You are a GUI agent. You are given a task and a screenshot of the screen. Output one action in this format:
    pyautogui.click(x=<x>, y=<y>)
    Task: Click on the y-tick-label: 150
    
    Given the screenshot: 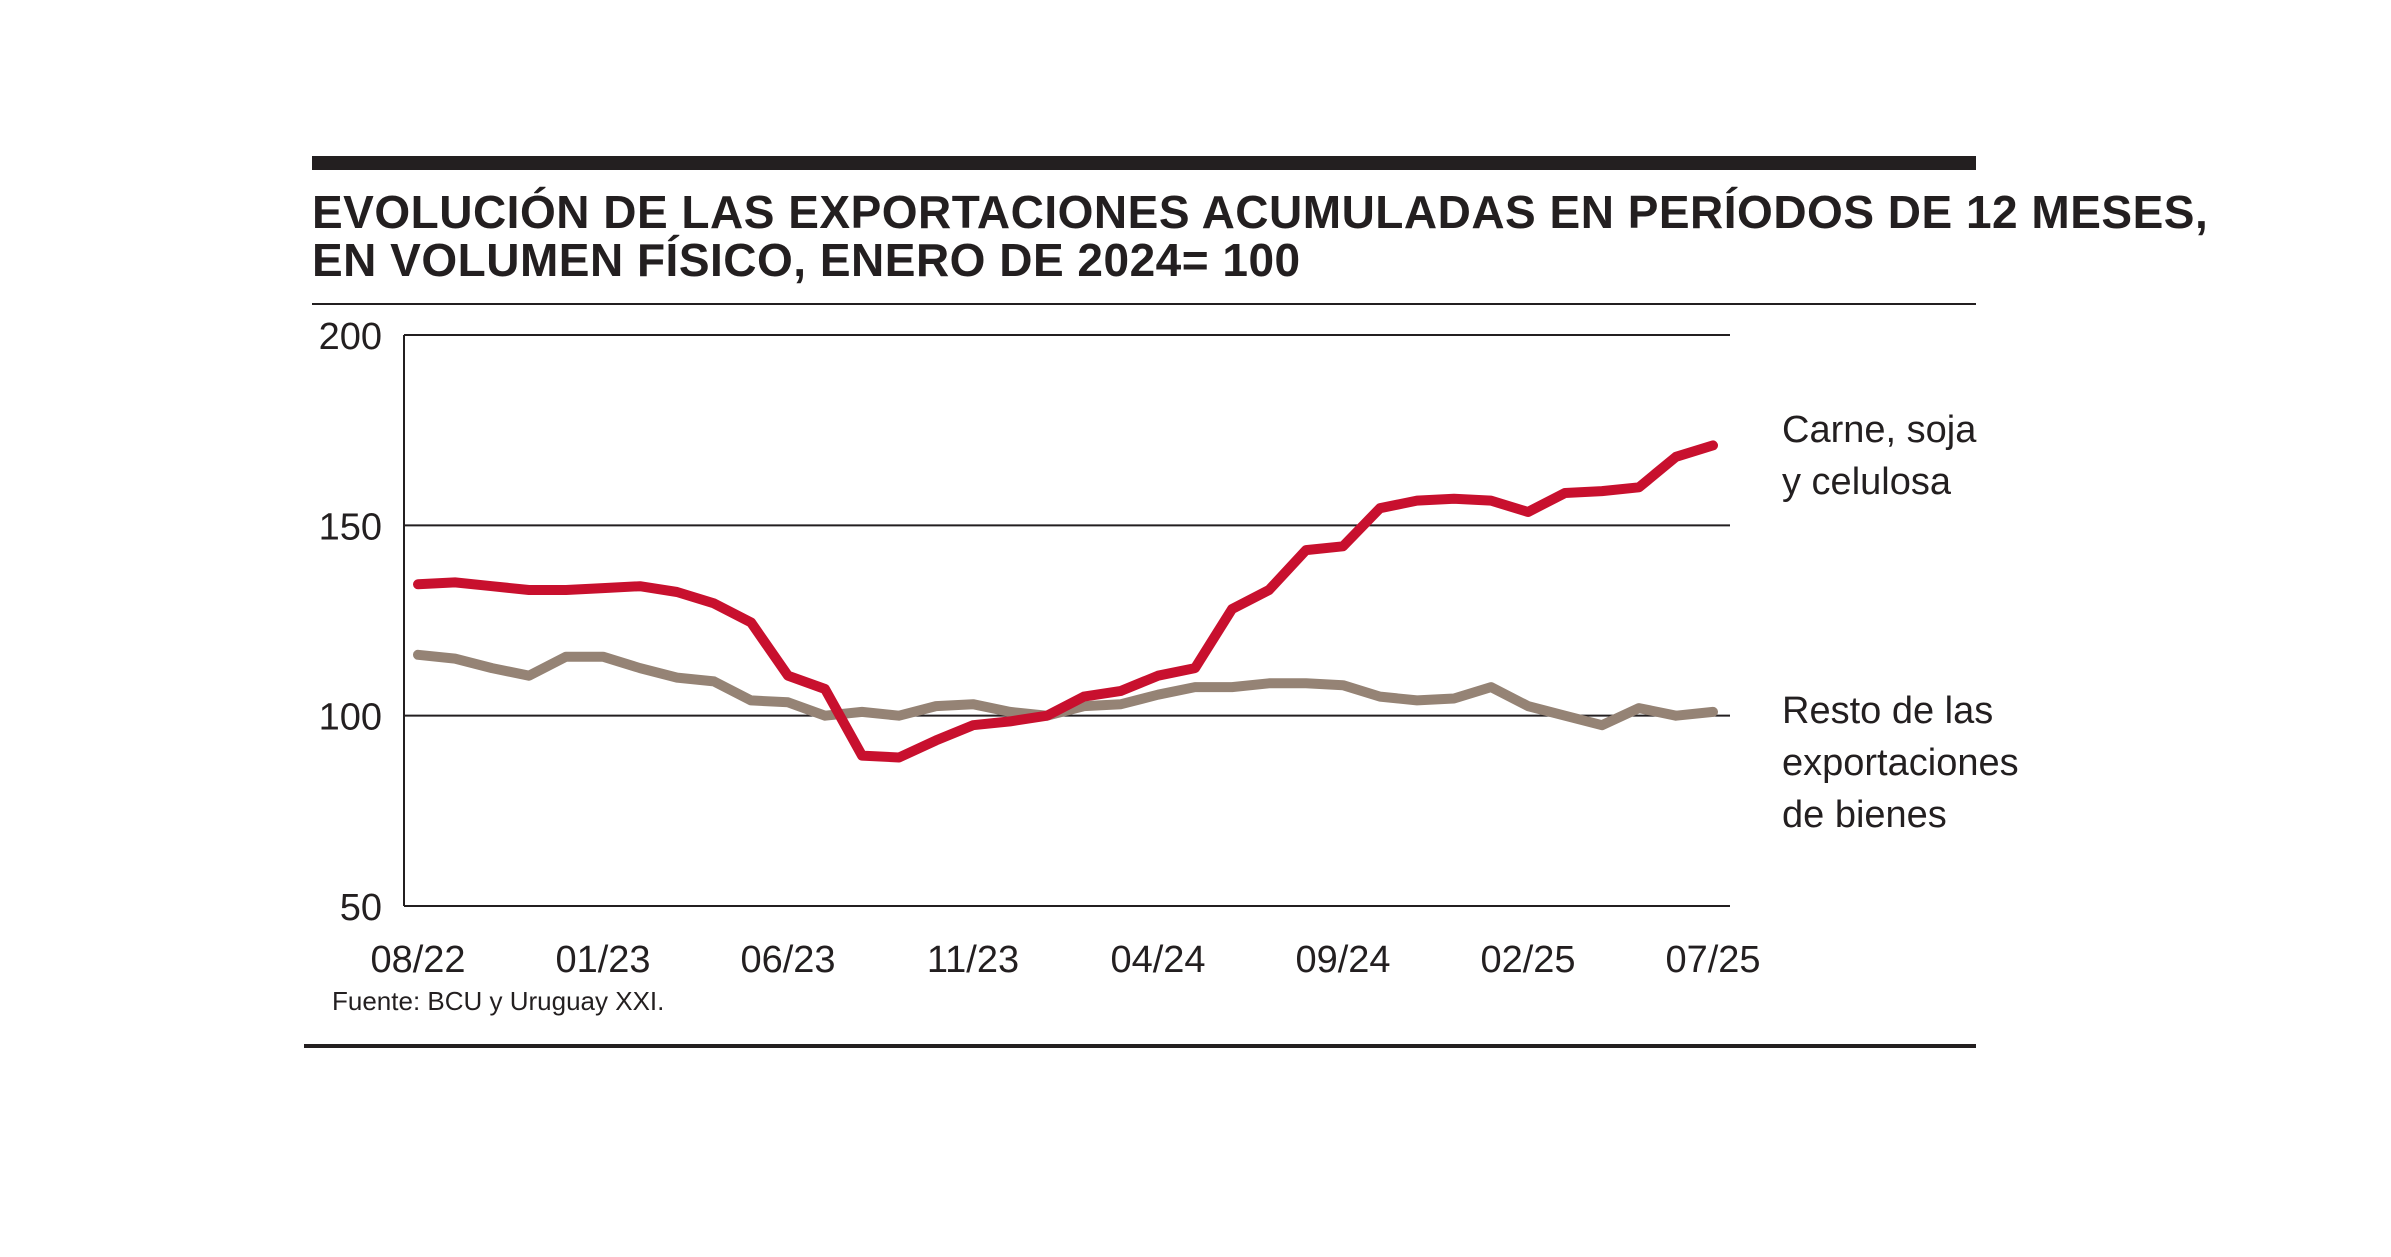 What is the action you would take?
    pyautogui.click(x=350, y=527)
    